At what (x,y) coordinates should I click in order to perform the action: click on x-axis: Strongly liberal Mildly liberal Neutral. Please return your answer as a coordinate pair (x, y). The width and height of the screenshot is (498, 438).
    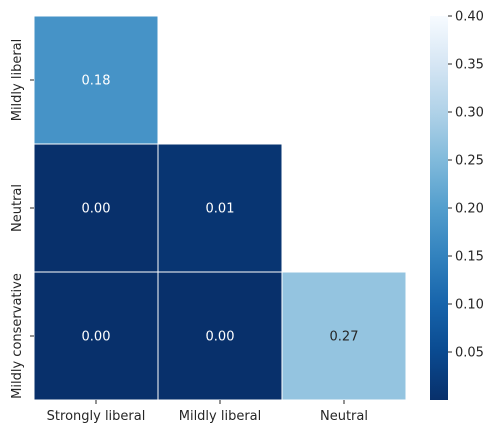
    Looking at the image, I should click on (207, 412).